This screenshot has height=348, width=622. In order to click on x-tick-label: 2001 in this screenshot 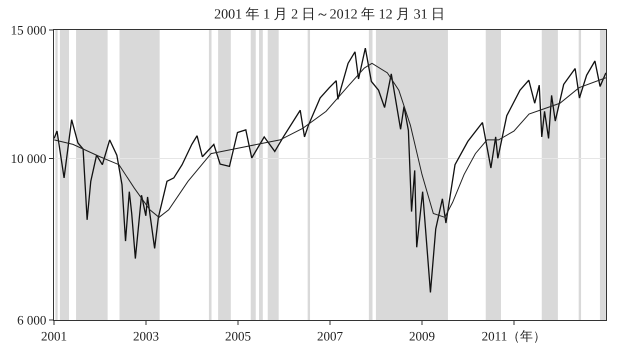, I will do `click(54, 336)`.